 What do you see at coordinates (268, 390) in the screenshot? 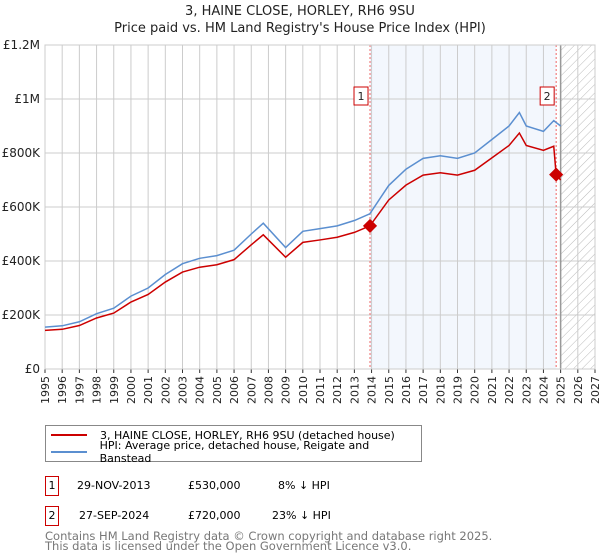
I see `x-tick-label: 2008` at bounding box center [268, 390].